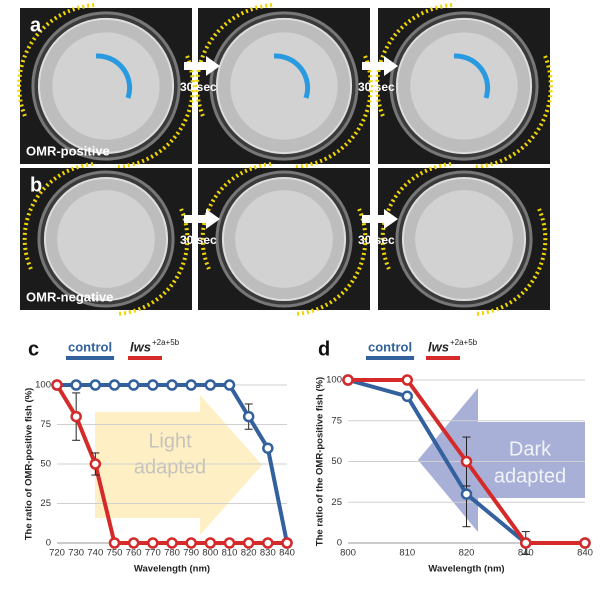  I want to click on x-tick-label: 740, so click(95, 553).